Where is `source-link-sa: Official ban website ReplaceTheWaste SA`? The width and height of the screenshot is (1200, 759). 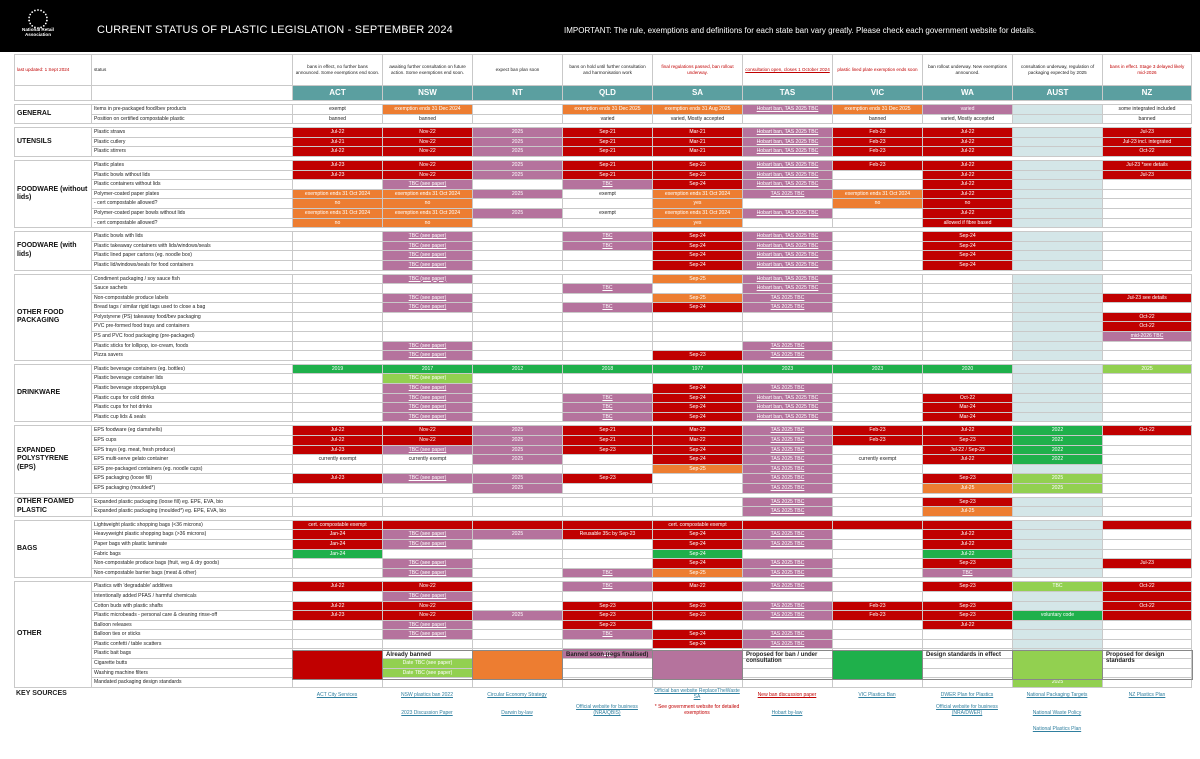 source-link-sa: Official ban website ReplaceTheWaste SA is located at coordinates (697, 694).